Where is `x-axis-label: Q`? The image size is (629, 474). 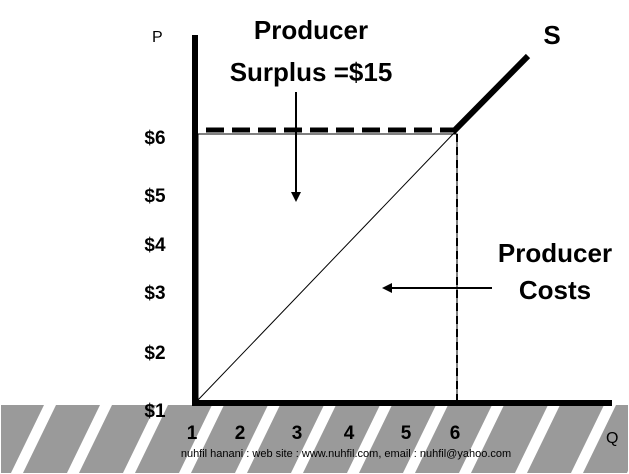
x-axis-label: Q is located at coordinates (612, 438).